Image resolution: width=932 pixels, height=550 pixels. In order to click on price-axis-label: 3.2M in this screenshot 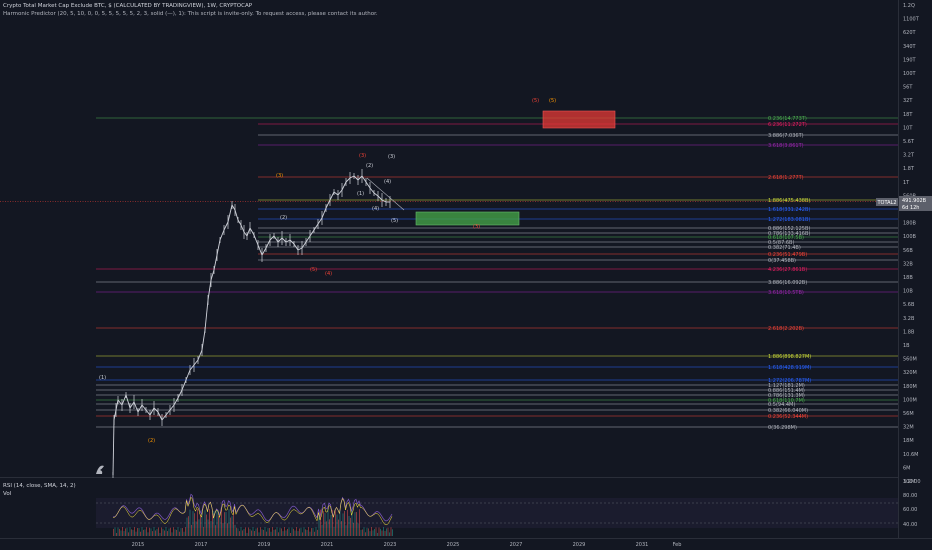, I will do `click(909, 482)`.